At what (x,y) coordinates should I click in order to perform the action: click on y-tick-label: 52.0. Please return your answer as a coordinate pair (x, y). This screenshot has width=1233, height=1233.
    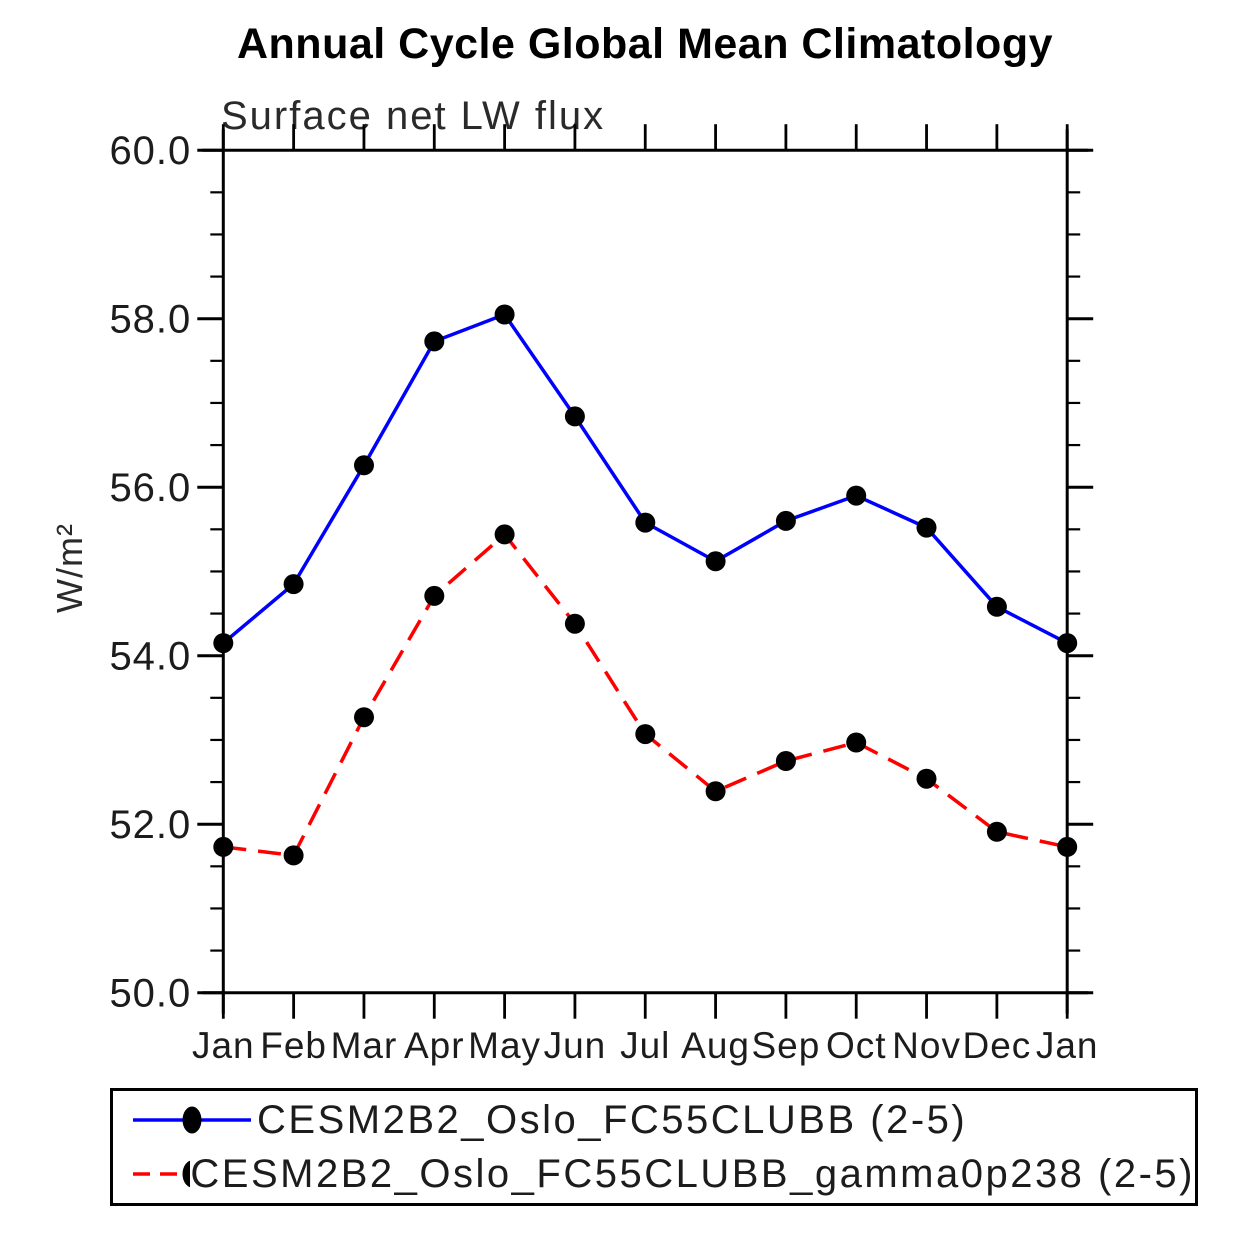
    Looking at the image, I should click on (150, 825).